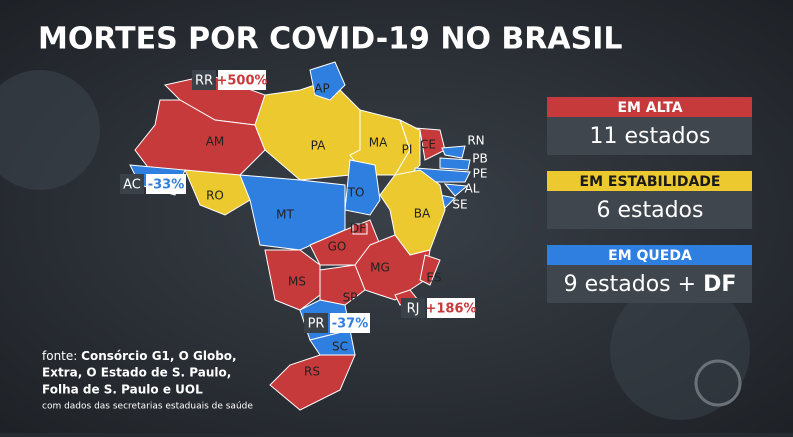 The image size is (793, 437). I want to click on source-line: Folha de S. Paulo e UOL, so click(122, 390).